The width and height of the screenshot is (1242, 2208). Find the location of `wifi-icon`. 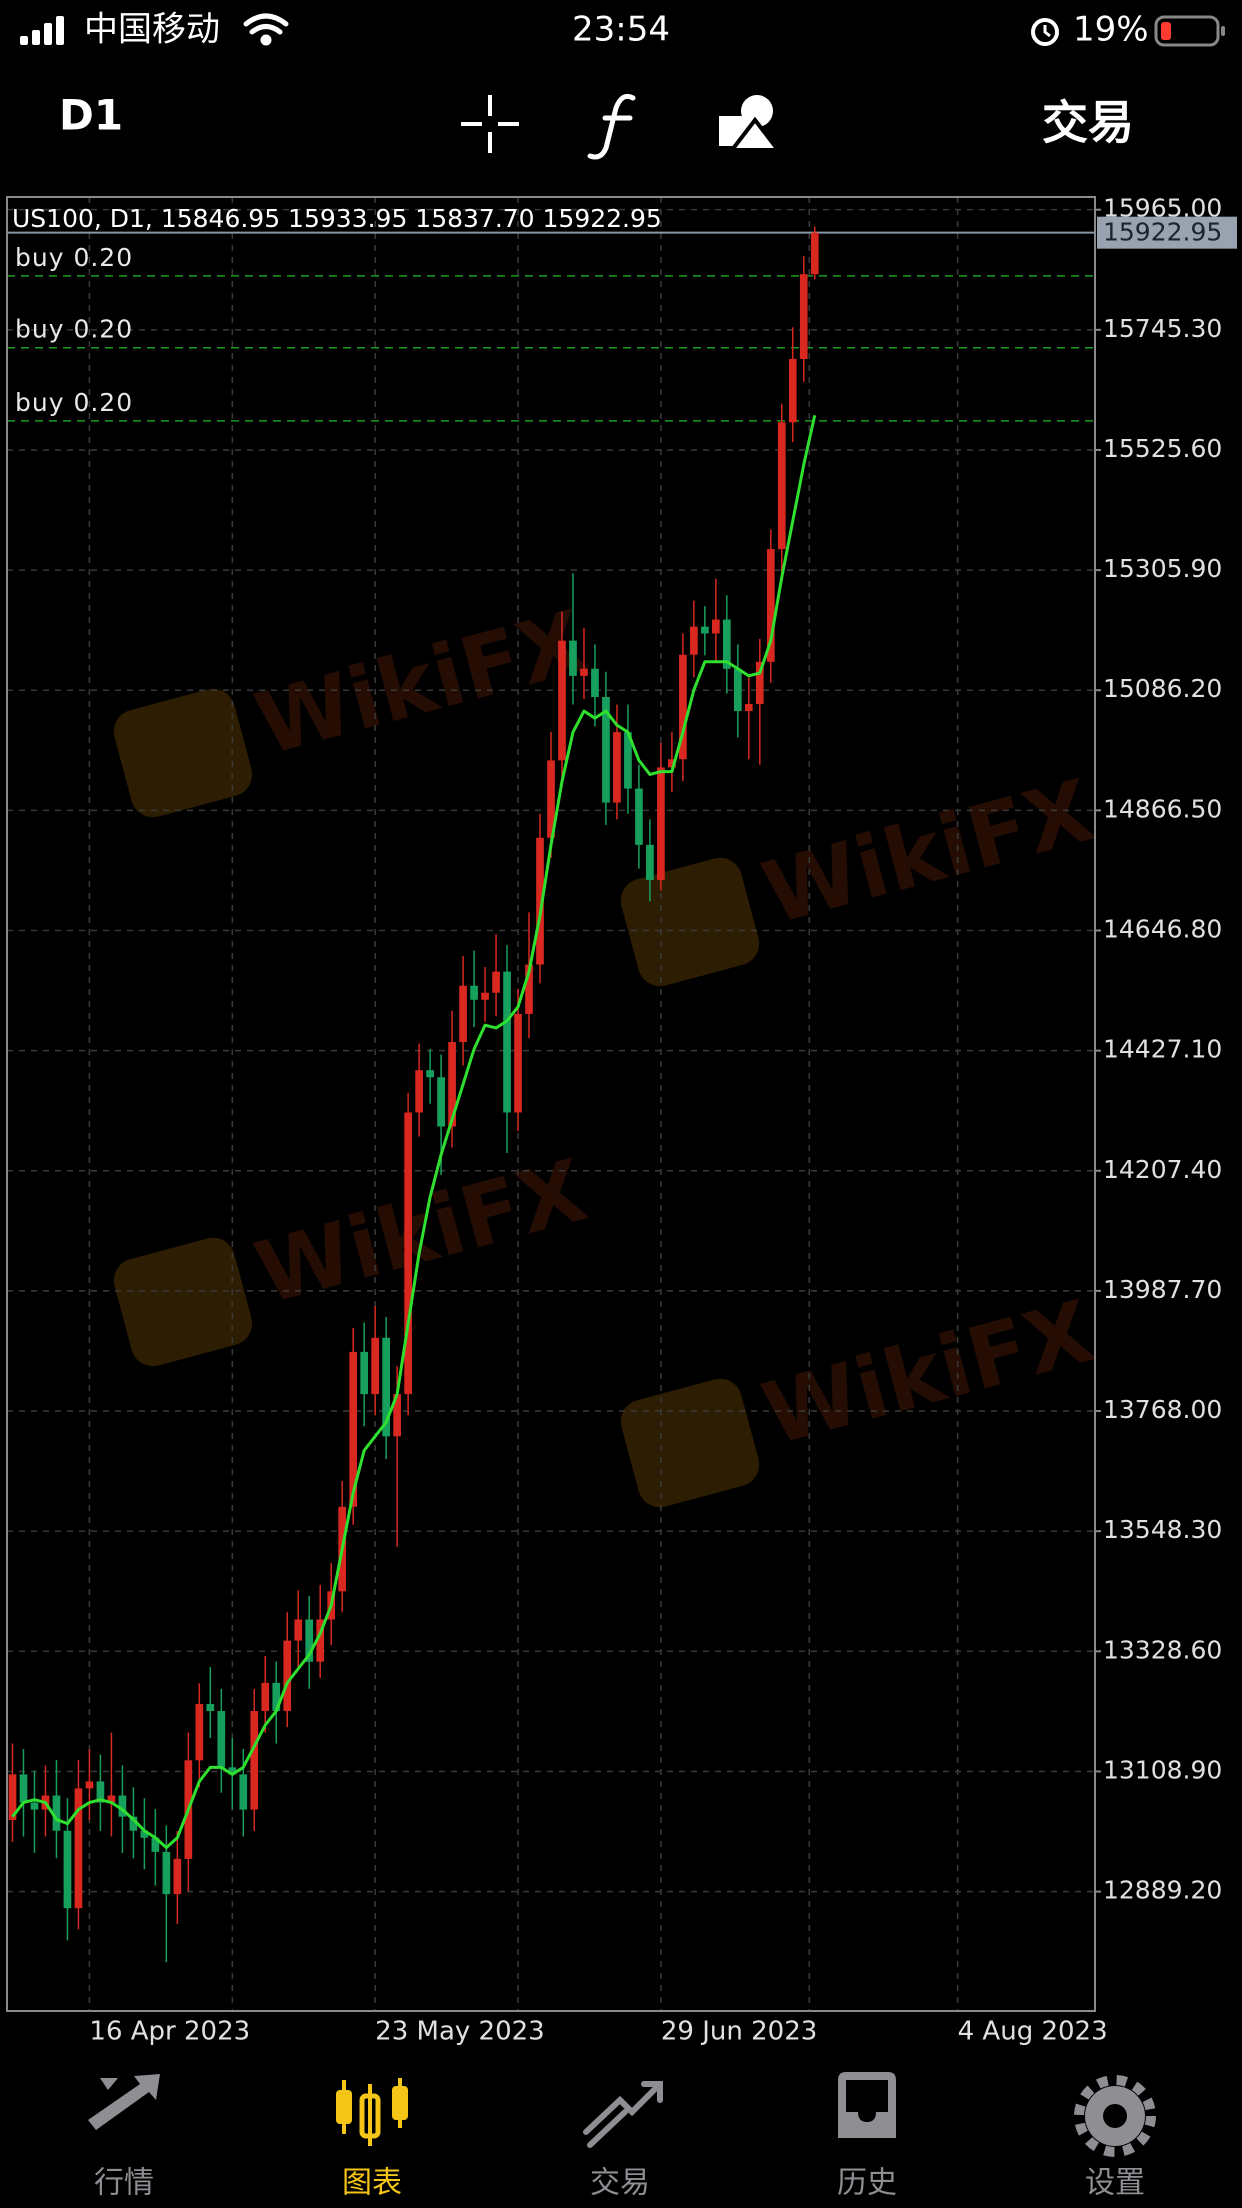

wifi-icon is located at coordinates (266, 29).